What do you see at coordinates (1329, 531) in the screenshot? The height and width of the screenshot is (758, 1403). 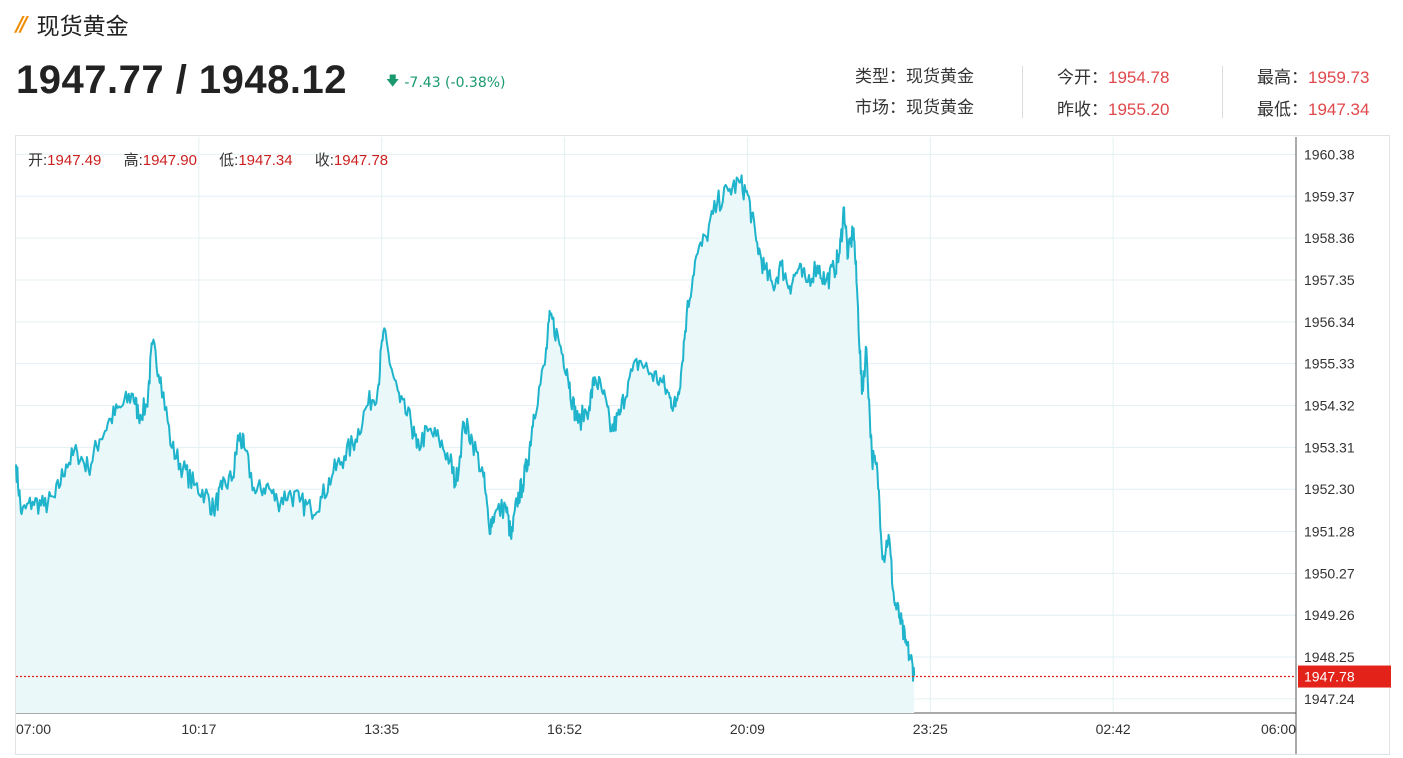 I see `y-tick-label: 1951.28` at bounding box center [1329, 531].